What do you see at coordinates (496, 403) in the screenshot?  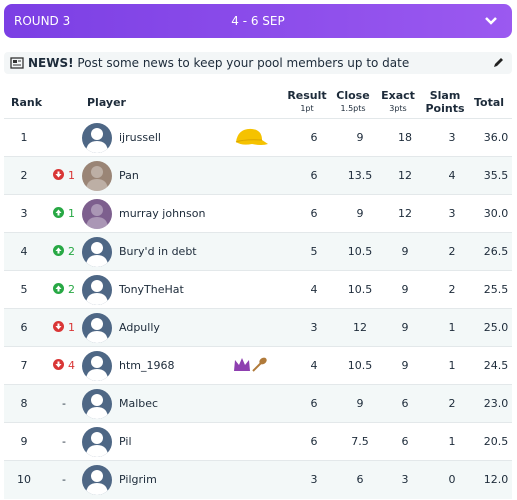 I see `score-total: 23.0` at bounding box center [496, 403].